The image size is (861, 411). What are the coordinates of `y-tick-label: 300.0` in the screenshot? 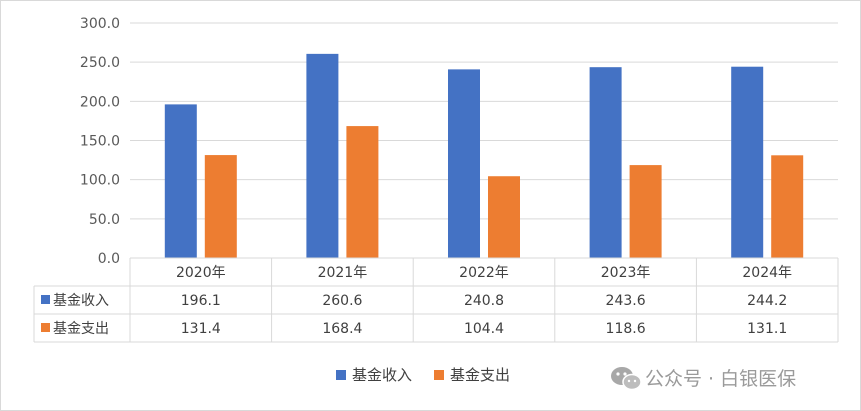 It's located at (100, 24).